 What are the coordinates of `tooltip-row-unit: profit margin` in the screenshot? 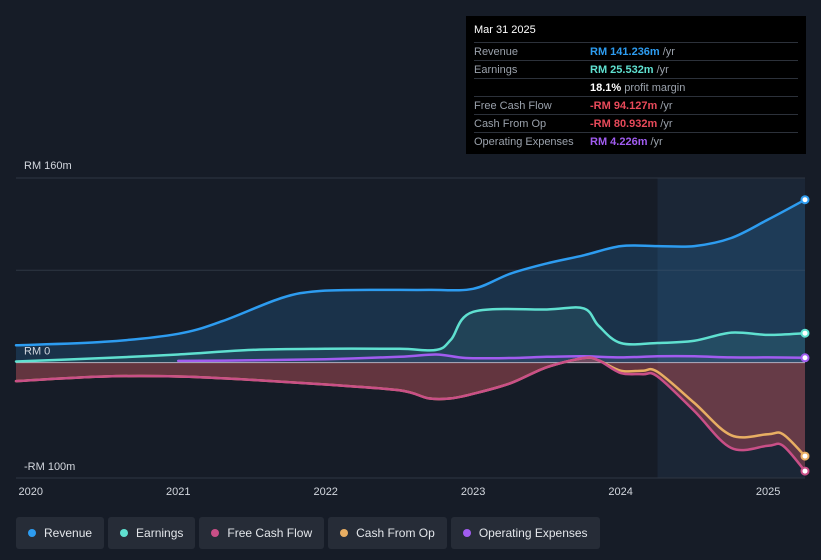 It's located at (655, 87).